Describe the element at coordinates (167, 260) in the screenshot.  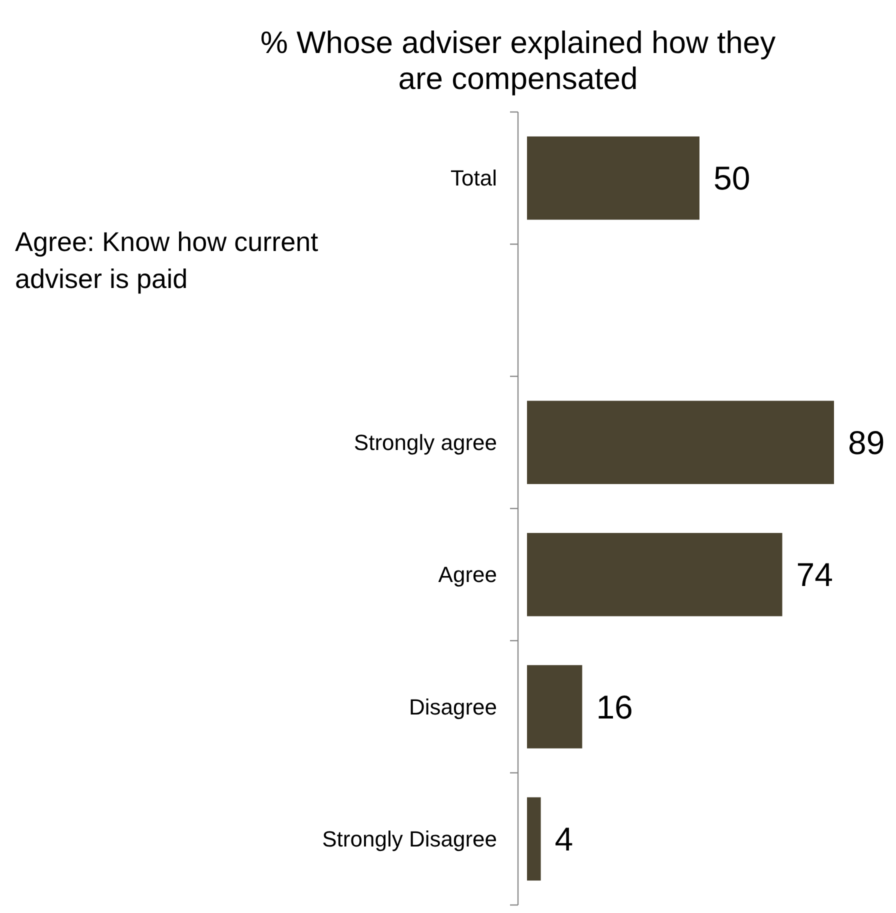
I see `text: Agree: Know how current adviser is paid` at that location.